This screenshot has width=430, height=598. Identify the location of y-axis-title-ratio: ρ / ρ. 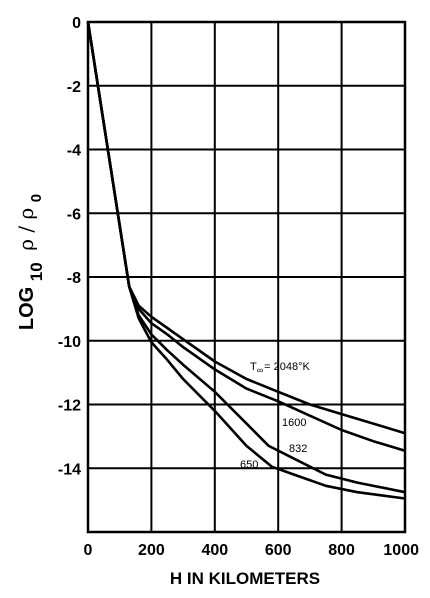
(26, 229).